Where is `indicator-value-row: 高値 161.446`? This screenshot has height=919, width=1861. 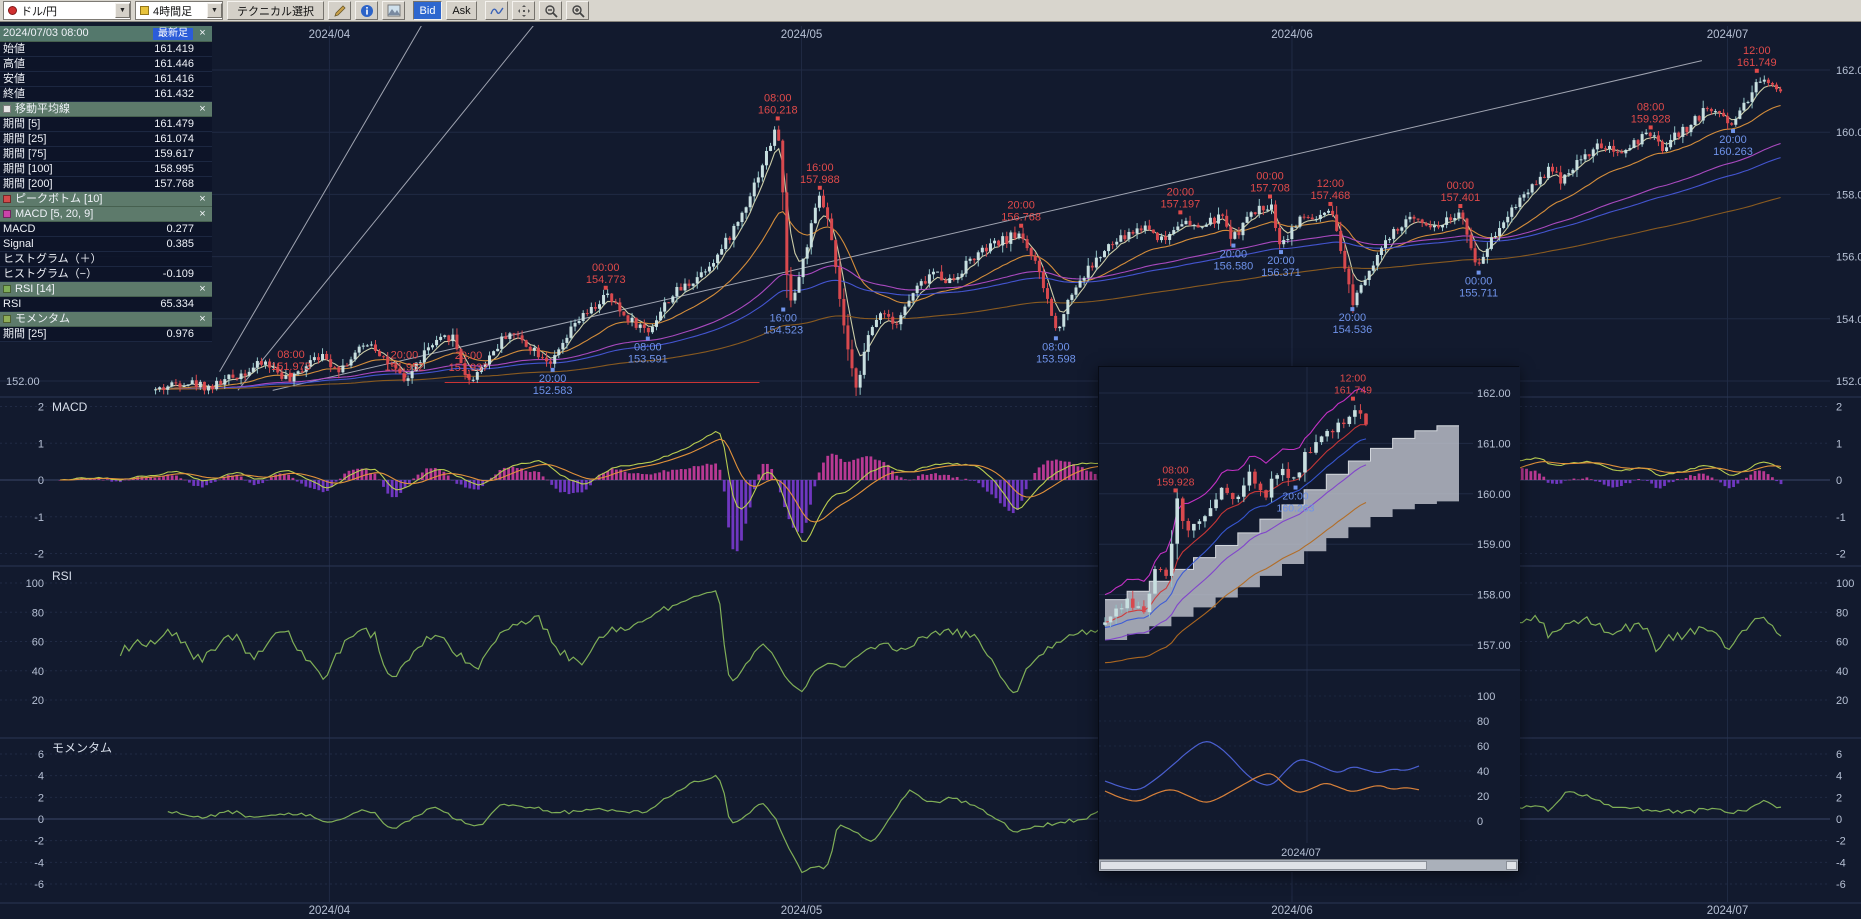 indicator-value-row: 高値 161.446 is located at coordinates (106, 64).